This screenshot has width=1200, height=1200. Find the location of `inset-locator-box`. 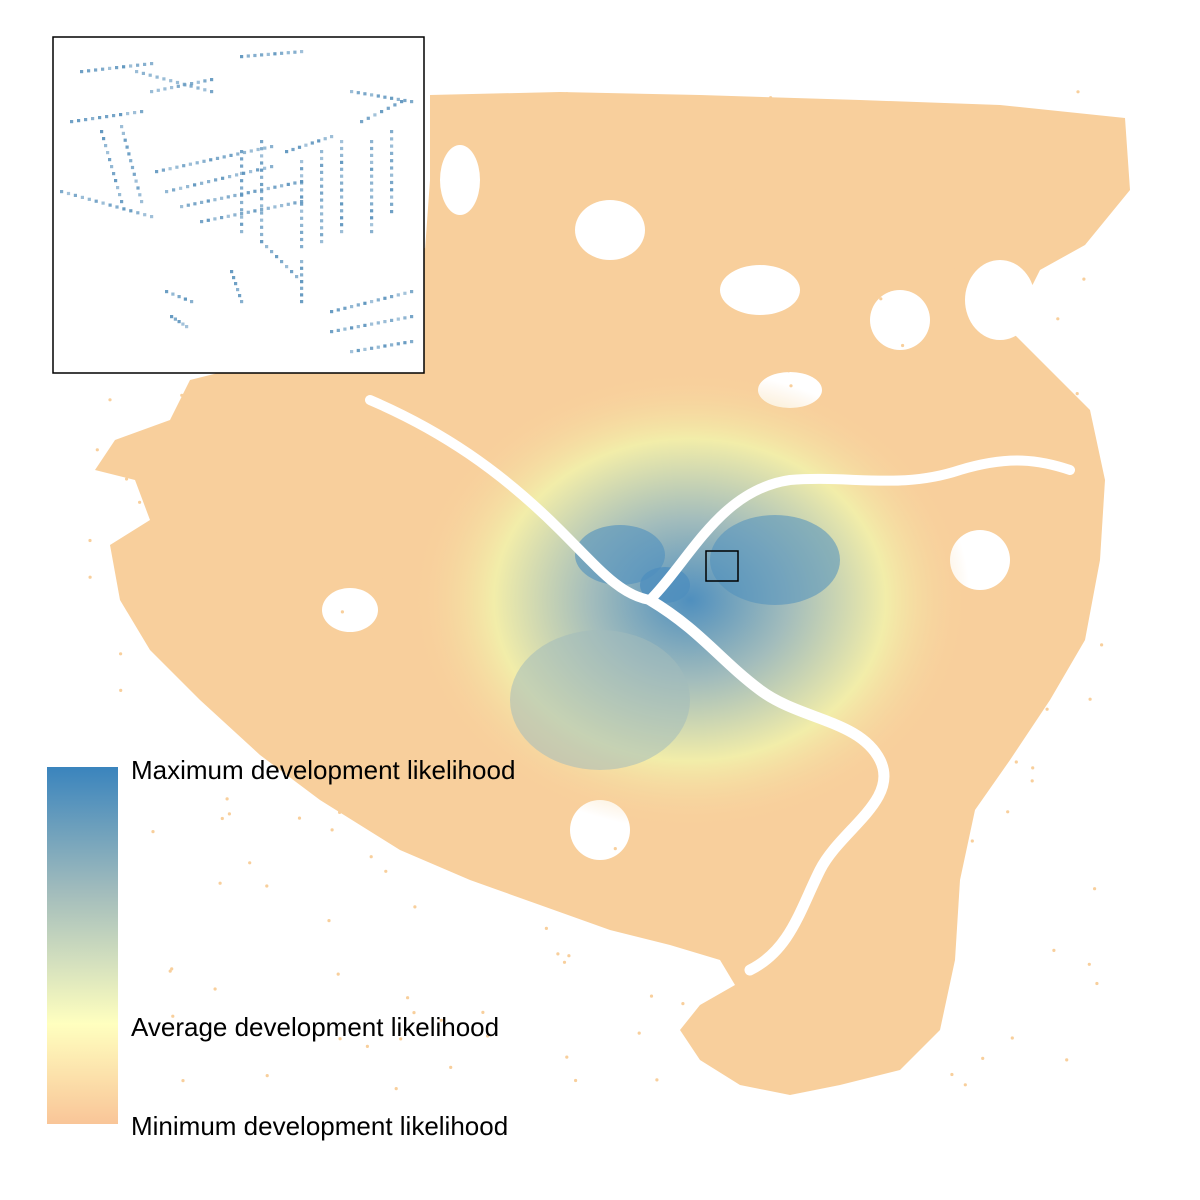

inset-locator-box is located at coordinates (722, 566).